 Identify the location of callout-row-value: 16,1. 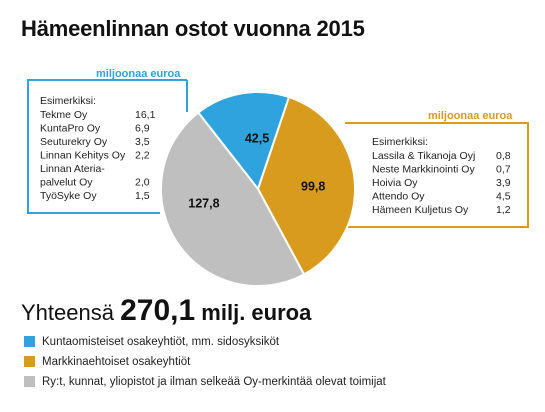
(145, 115).